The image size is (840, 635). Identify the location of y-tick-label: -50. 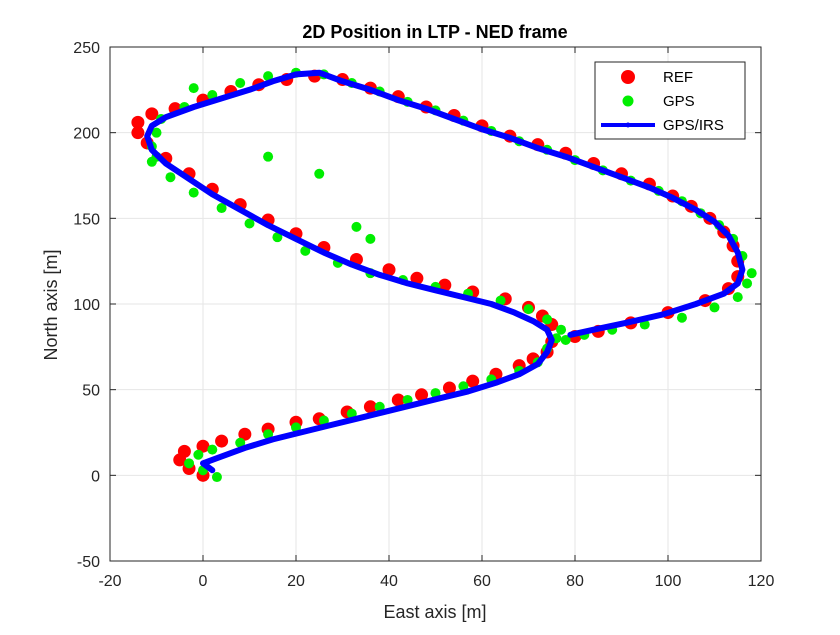
(88, 562).